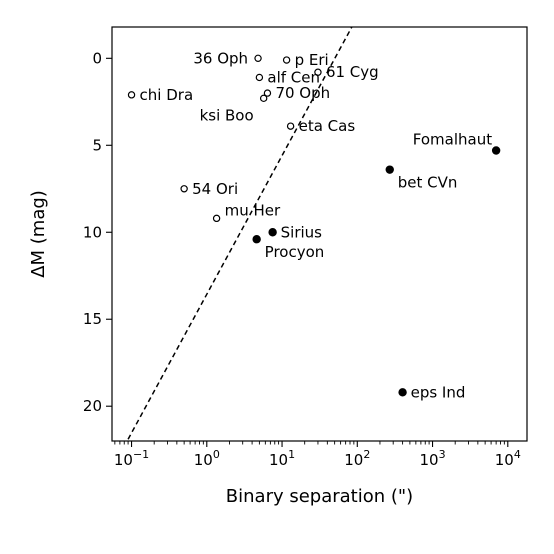 Image resolution: width=554 pixels, height=554 pixels. I want to click on y-axis-ticks: 0 5 10 15 20, so click(97, 232).